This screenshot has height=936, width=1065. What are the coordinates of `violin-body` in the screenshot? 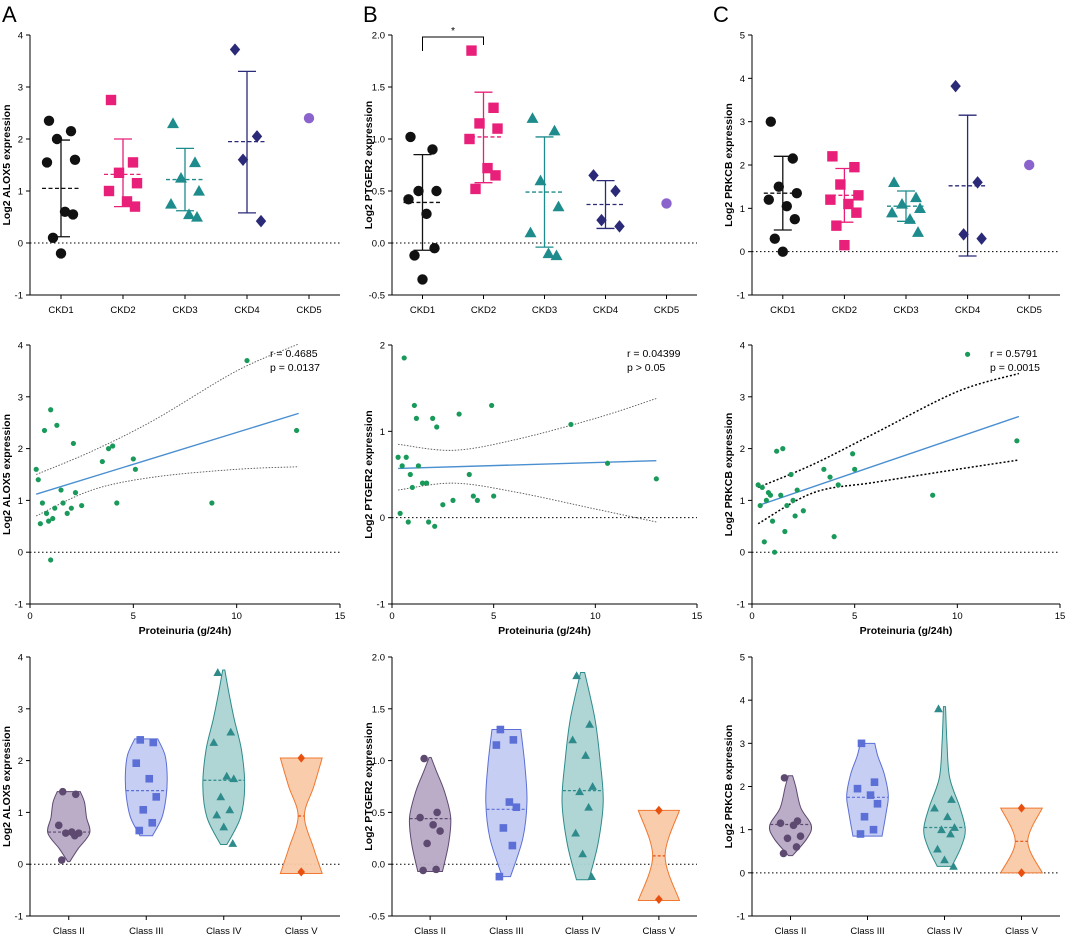 It's located at (69, 827).